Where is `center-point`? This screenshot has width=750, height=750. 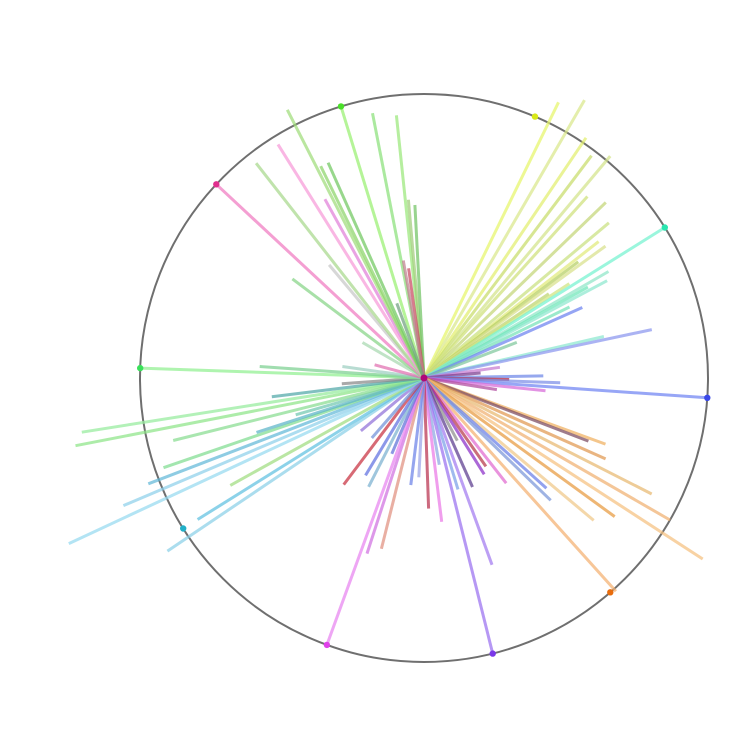 center-point is located at coordinates (424, 378).